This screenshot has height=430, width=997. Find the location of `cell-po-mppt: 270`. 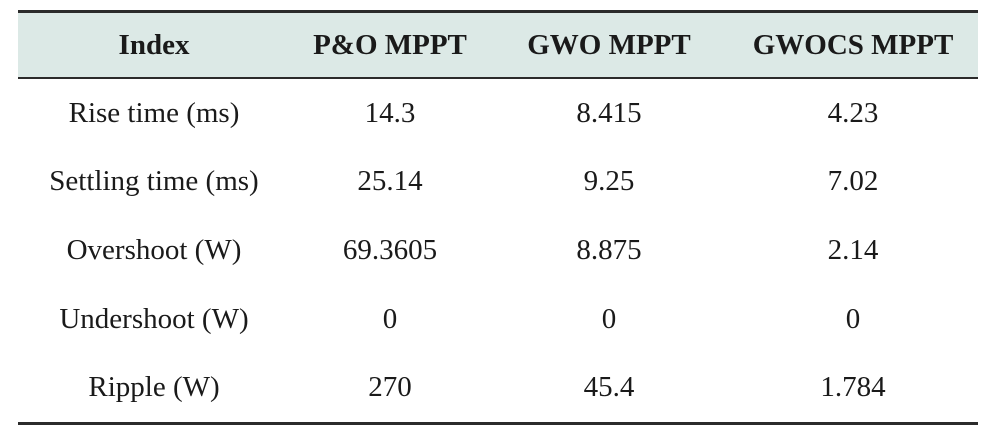

cell-po-mppt: 270 is located at coordinates (390, 387).